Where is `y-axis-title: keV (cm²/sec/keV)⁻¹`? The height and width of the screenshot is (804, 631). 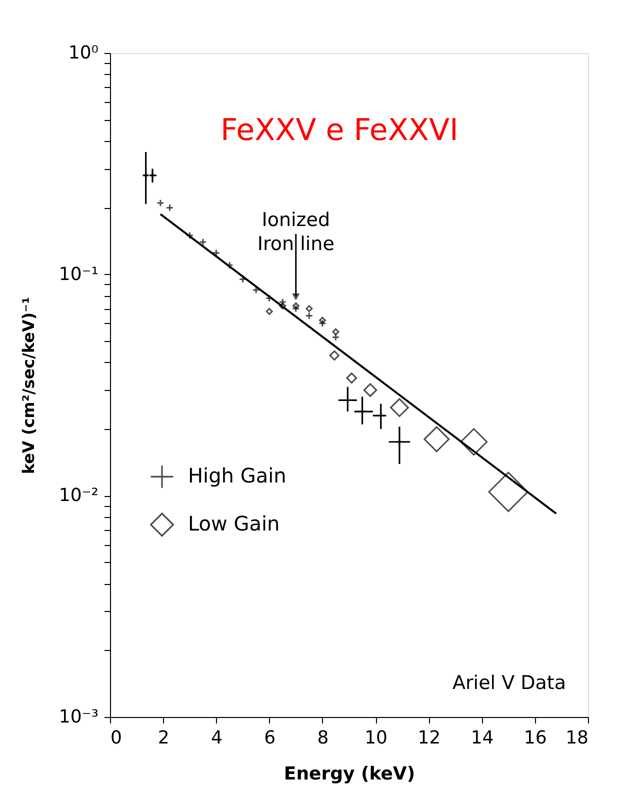
y-axis-title: keV (cm²/sec/keV)⁻¹ is located at coordinates (28, 385).